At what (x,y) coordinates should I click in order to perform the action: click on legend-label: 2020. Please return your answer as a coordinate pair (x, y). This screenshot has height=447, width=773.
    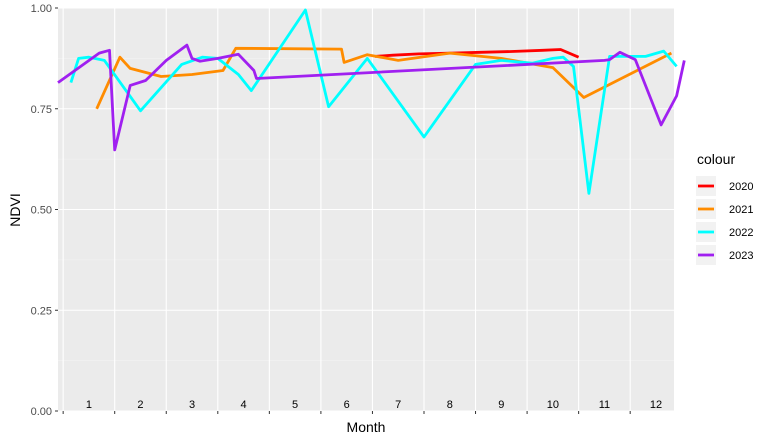
    Looking at the image, I should click on (741, 187).